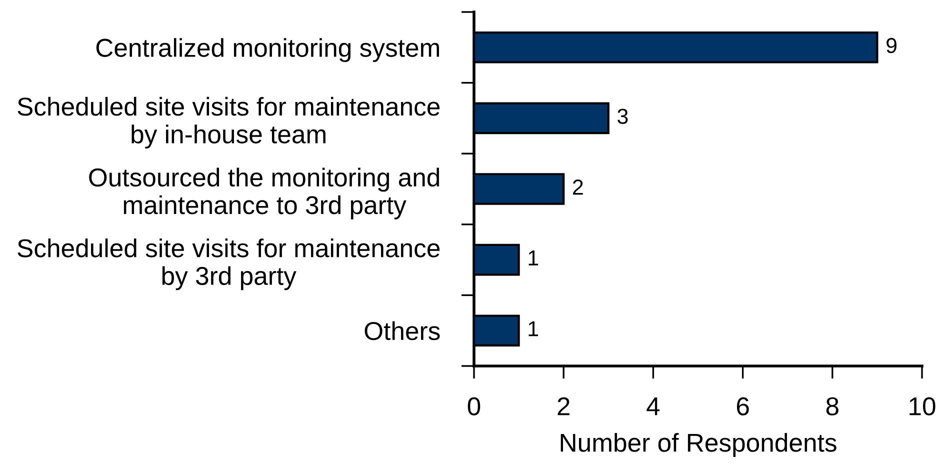 The width and height of the screenshot is (941, 464). Describe the element at coordinates (653, 407) in the screenshot. I see `x-tick-label: 4` at that location.